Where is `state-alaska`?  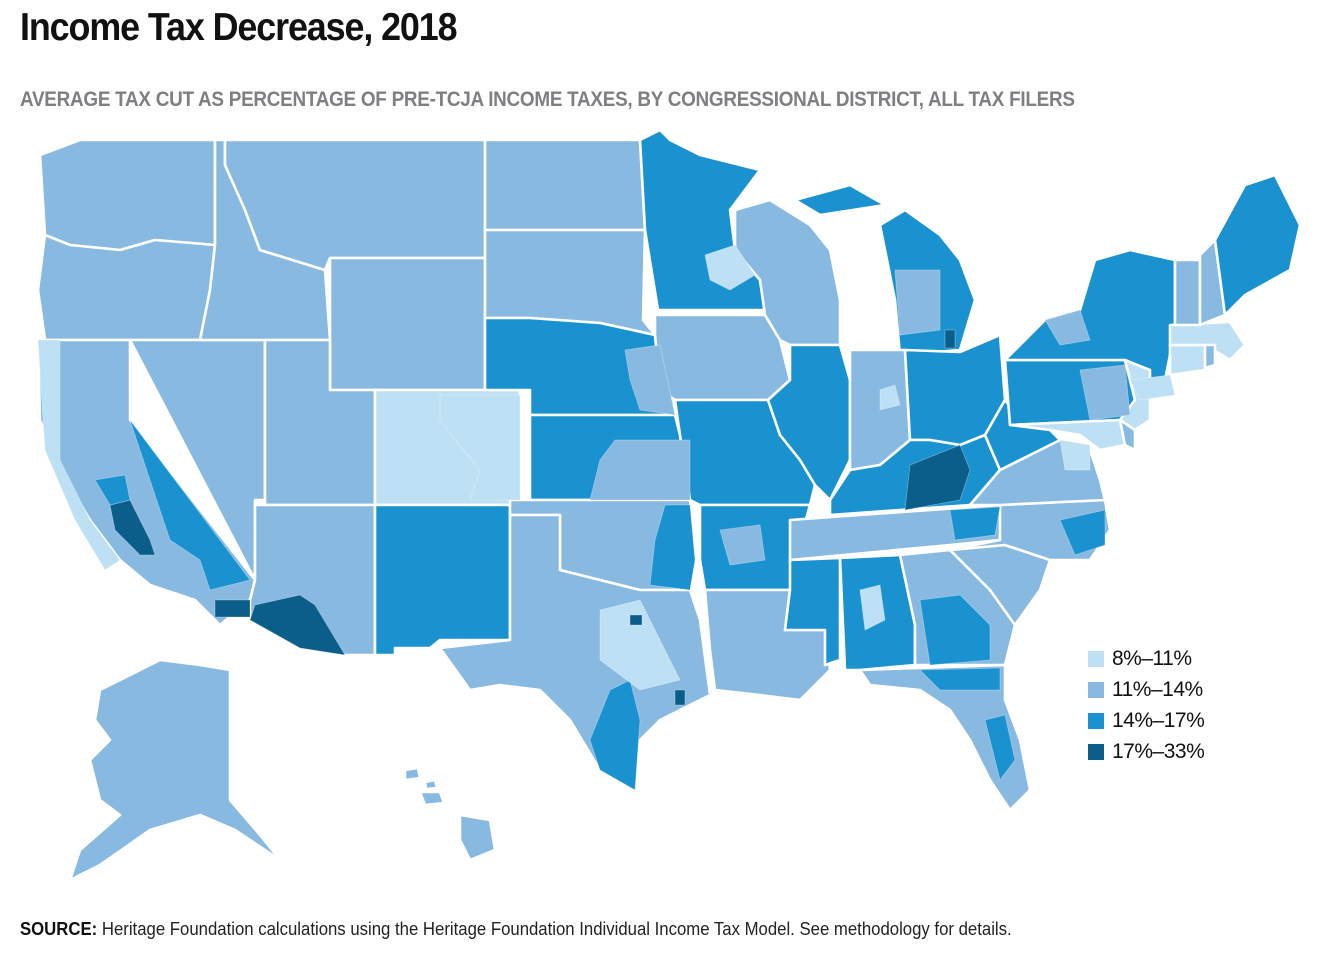 state-alaska is located at coordinates (175, 769).